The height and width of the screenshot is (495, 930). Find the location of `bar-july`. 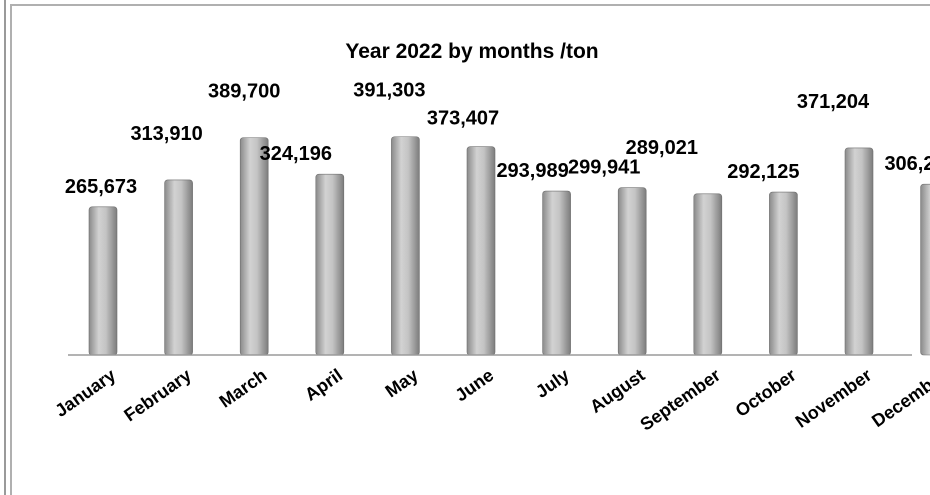

bar-july is located at coordinates (556, 273).